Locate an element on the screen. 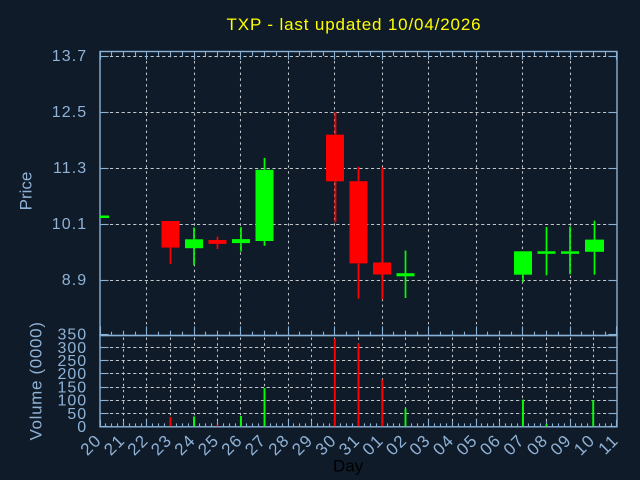 The height and width of the screenshot is (480, 640). svg-text: 11.3 is located at coordinates (70, 168).